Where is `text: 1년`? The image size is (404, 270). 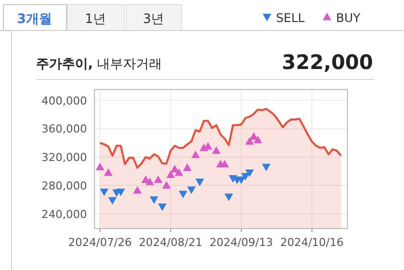
text: 1년 is located at coordinates (95, 19).